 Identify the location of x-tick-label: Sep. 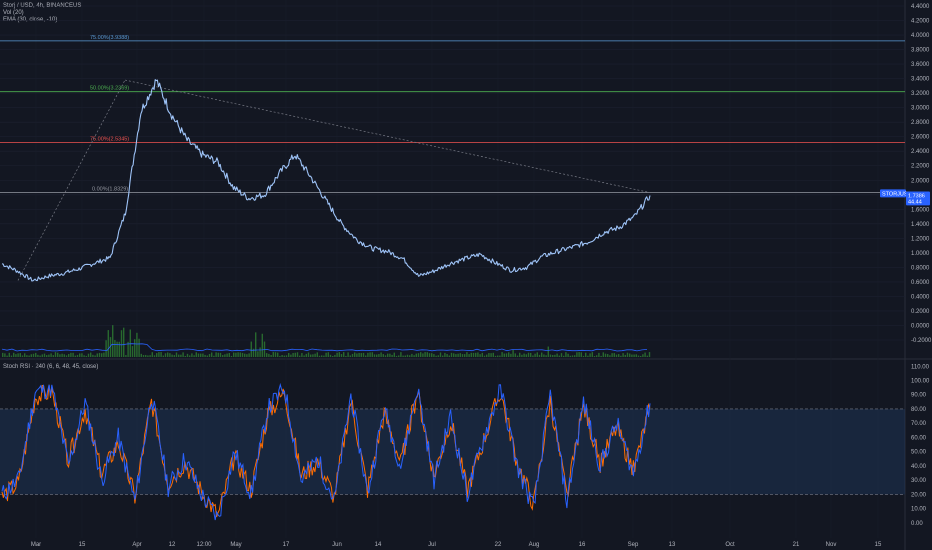
(633, 545).